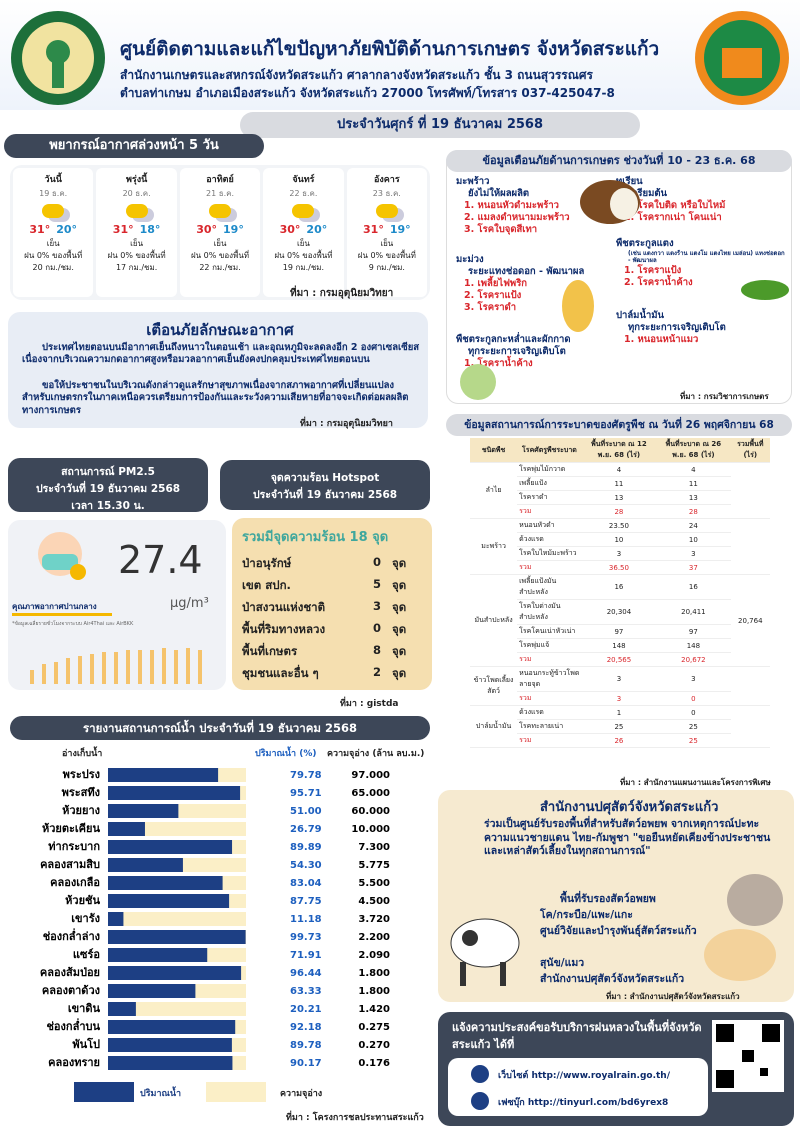 Image resolution: width=800 pixels, height=1131 pixels. What do you see at coordinates (619, 698) in the screenshot?
I see `area: 3` at bounding box center [619, 698].